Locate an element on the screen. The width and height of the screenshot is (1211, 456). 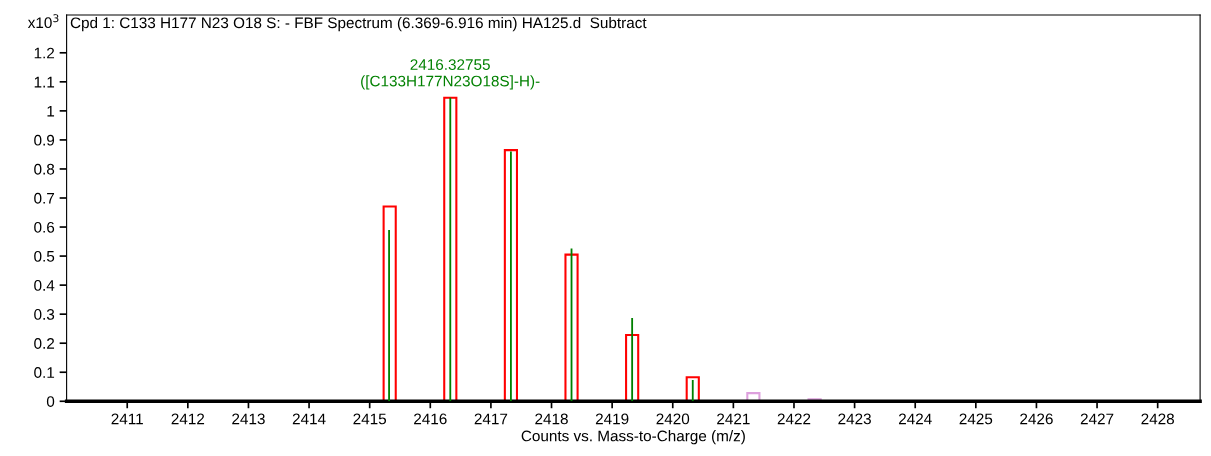
x-tick-label: 2427 is located at coordinates (1097, 419).